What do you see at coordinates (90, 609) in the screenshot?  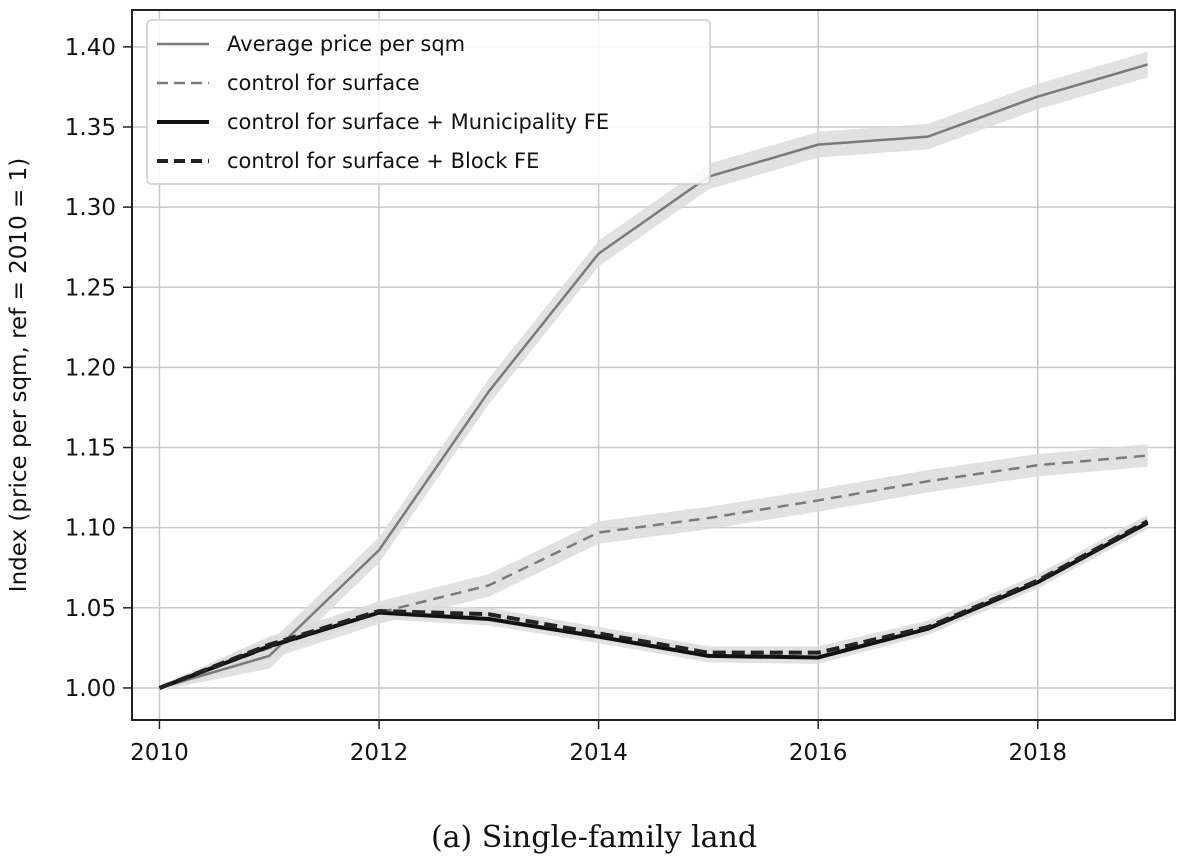 I see `y-tick-label: 1.05` at bounding box center [90, 609].